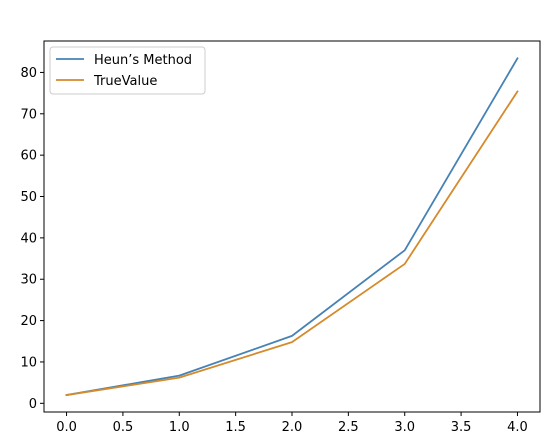 The image size is (560, 447). Describe the element at coordinates (179, 427) in the screenshot. I see `x-tick-label: 1.0` at that location.